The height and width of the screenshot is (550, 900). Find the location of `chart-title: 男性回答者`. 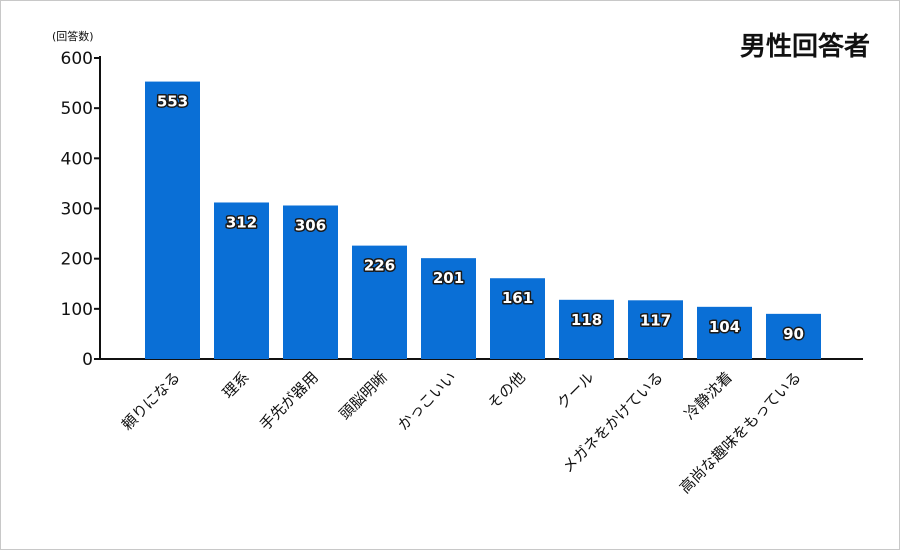

chart-title: 男性回答者 is located at coordinates (804, 47).